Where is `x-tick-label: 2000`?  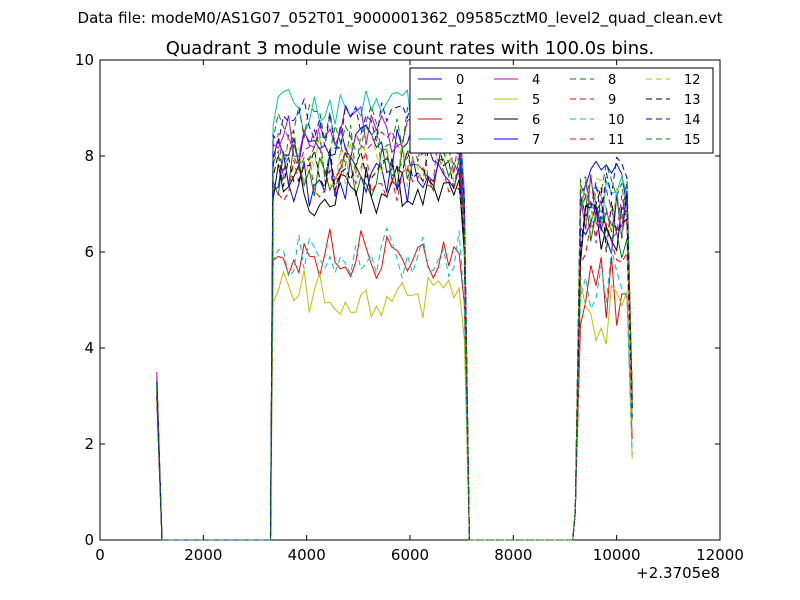
x-tick-label: 2000 is located at coordinates (203, 555).